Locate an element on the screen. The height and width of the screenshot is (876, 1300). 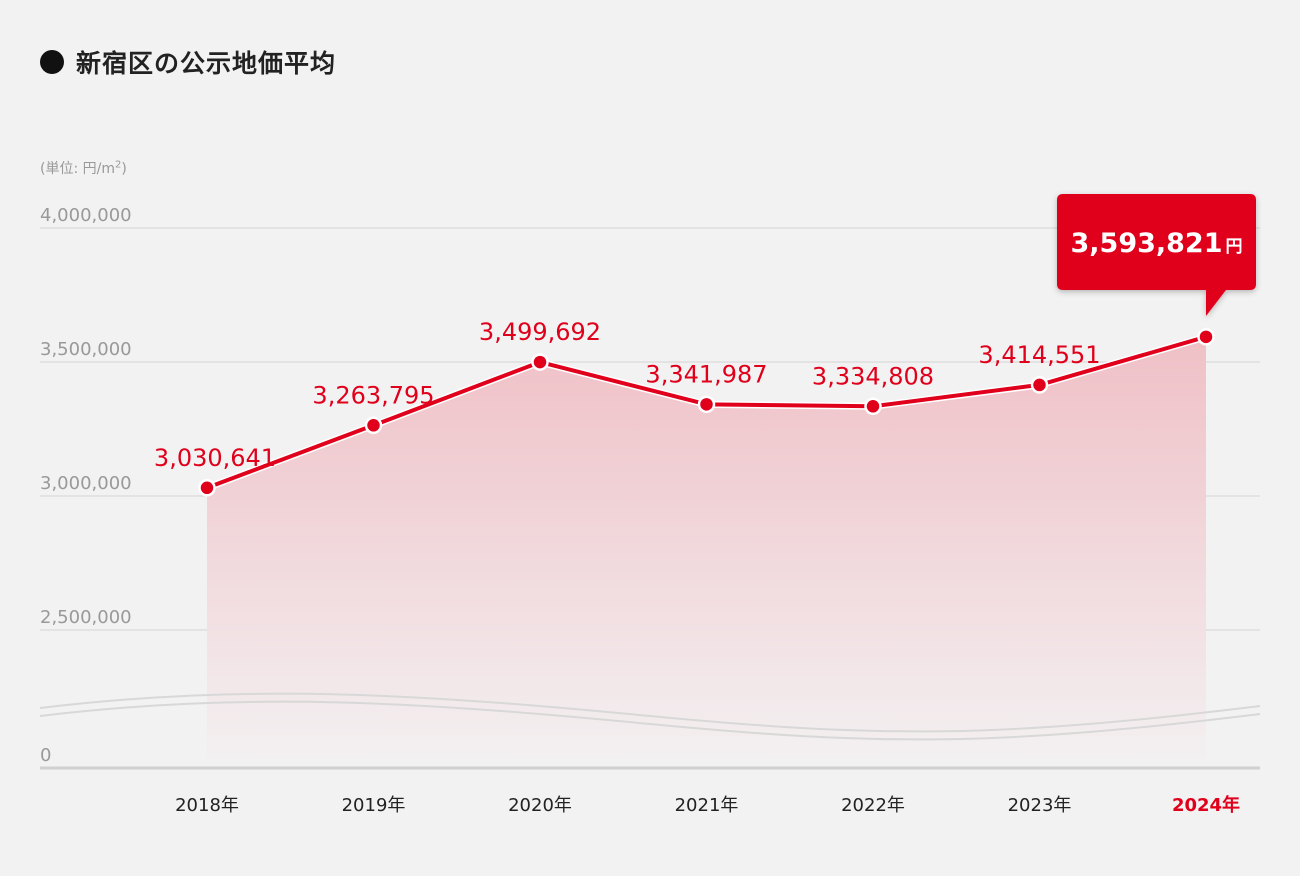
data-label: 3,030,641 is located at coordinates (215, 458).